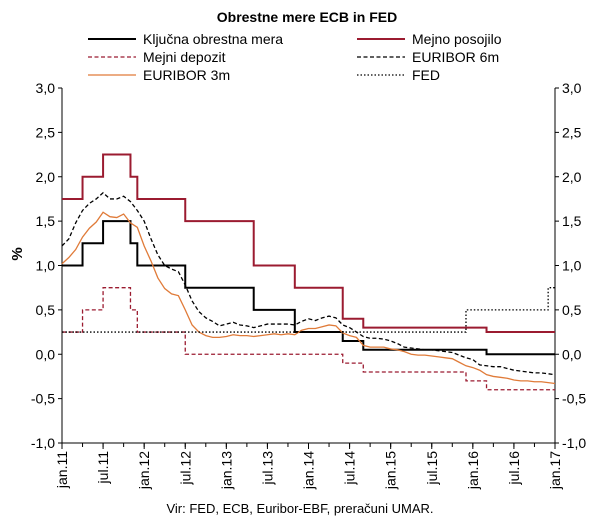  What do you see at coordinates (307, 17) in the screenshot?
I see `chart-title: Obrestne mere ECB in FED` at bounding box center [307, 17].